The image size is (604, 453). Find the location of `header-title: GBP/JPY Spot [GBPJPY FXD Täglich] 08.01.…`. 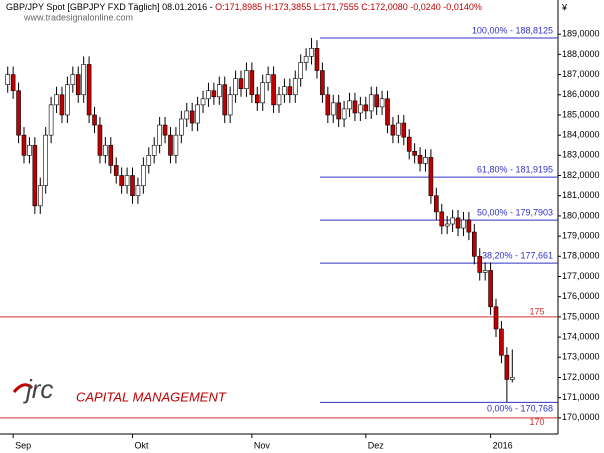

header-title: GBP/JPY Spot [GBPJPY FXD Täglich] 08.01.… is located at coordinates (109, 7).